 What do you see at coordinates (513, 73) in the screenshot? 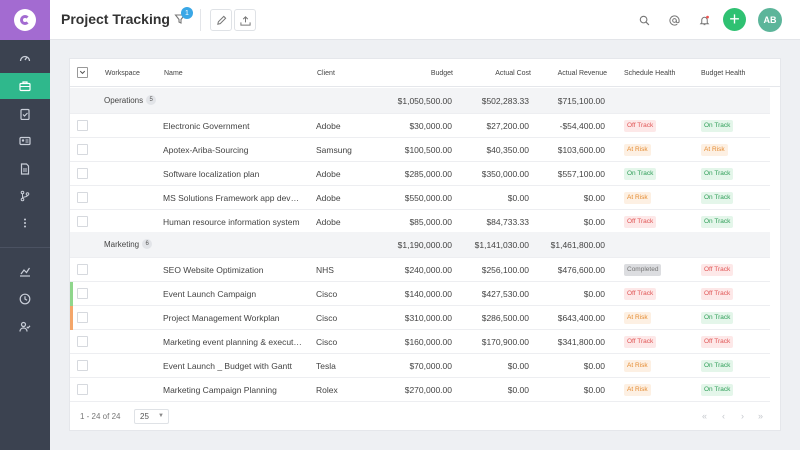
I see `column-header-actual-cost: Actual Cost` at bounding box center [513, 73].